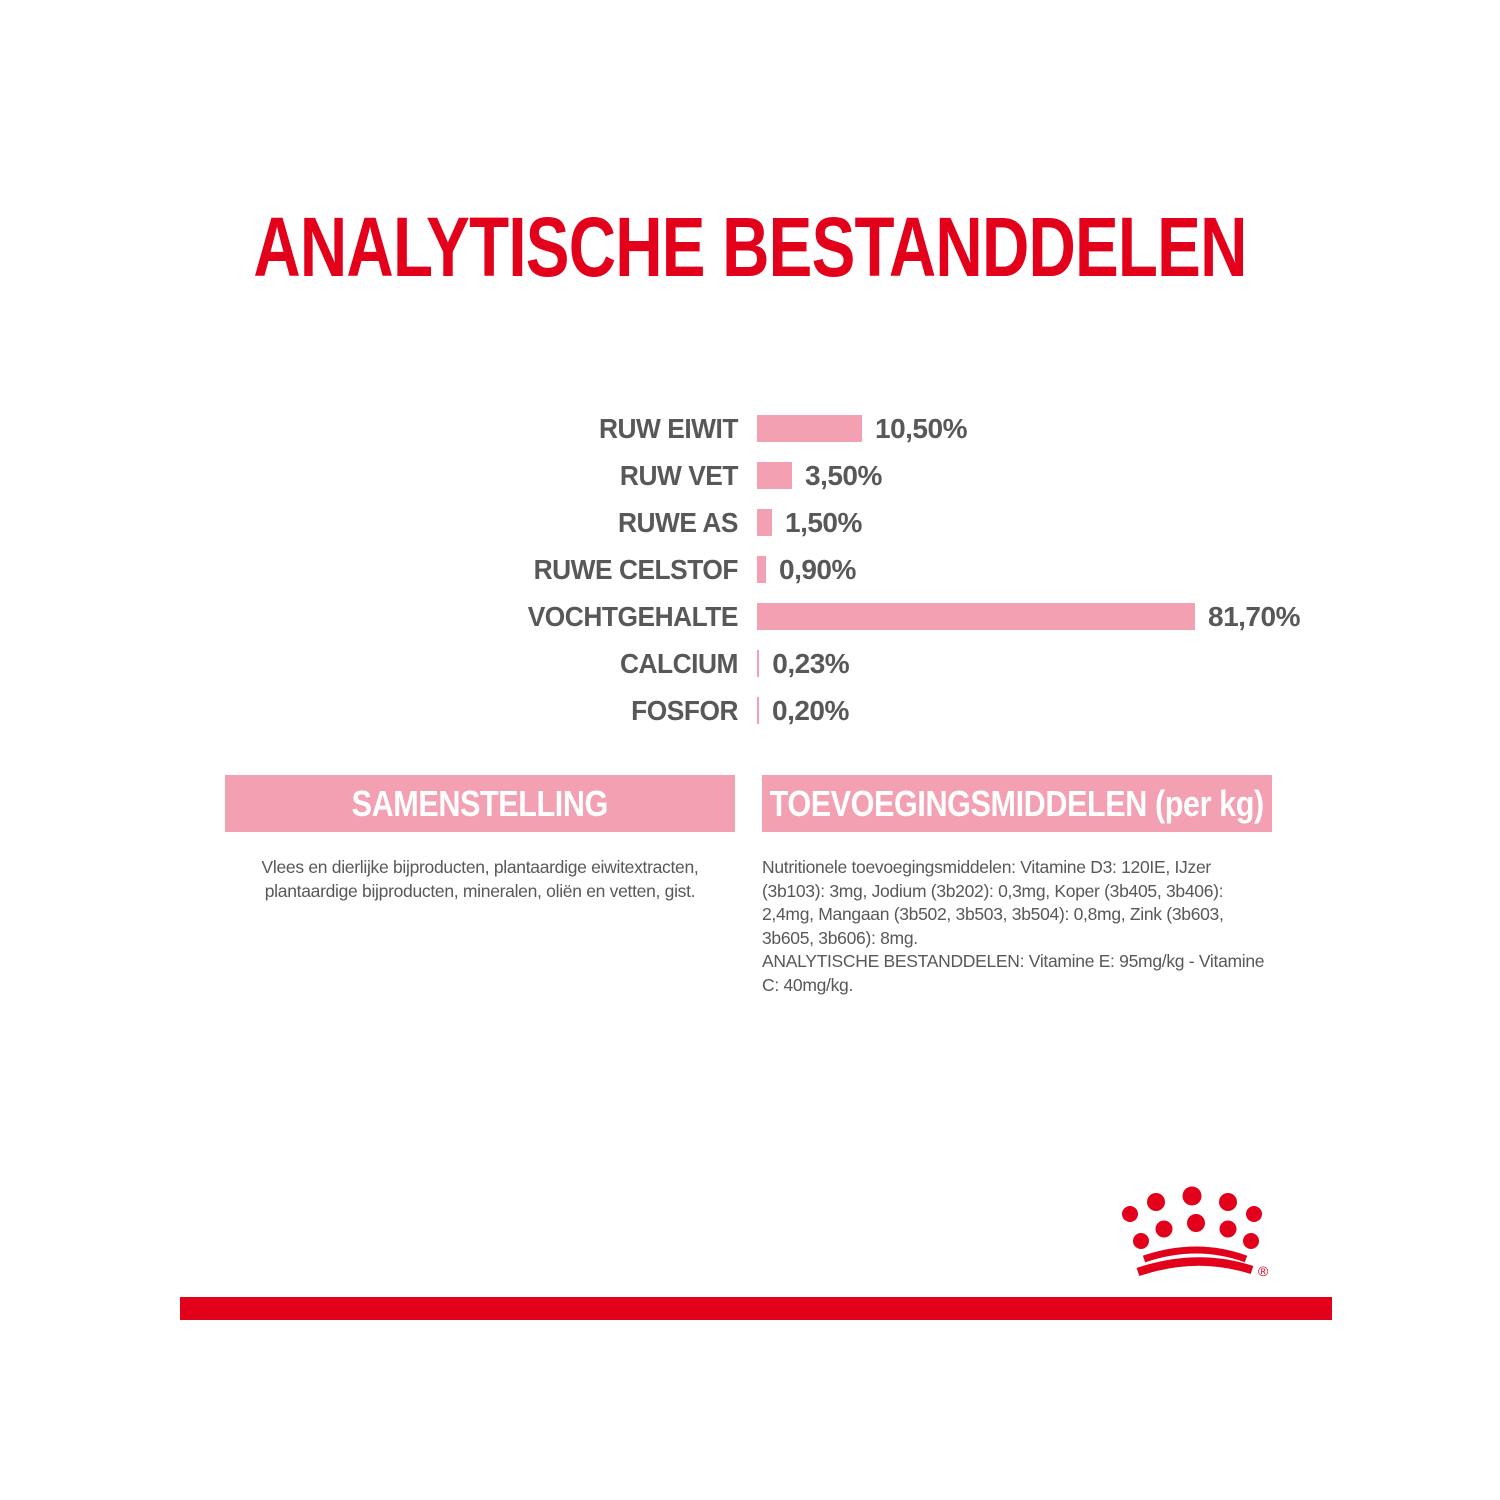 The image size is (1500, 1500). I want to click on toevoegingsmiddelen-header-label: TOEVOEGINGSMIDDELEN (per kg), so click(1017, 803).